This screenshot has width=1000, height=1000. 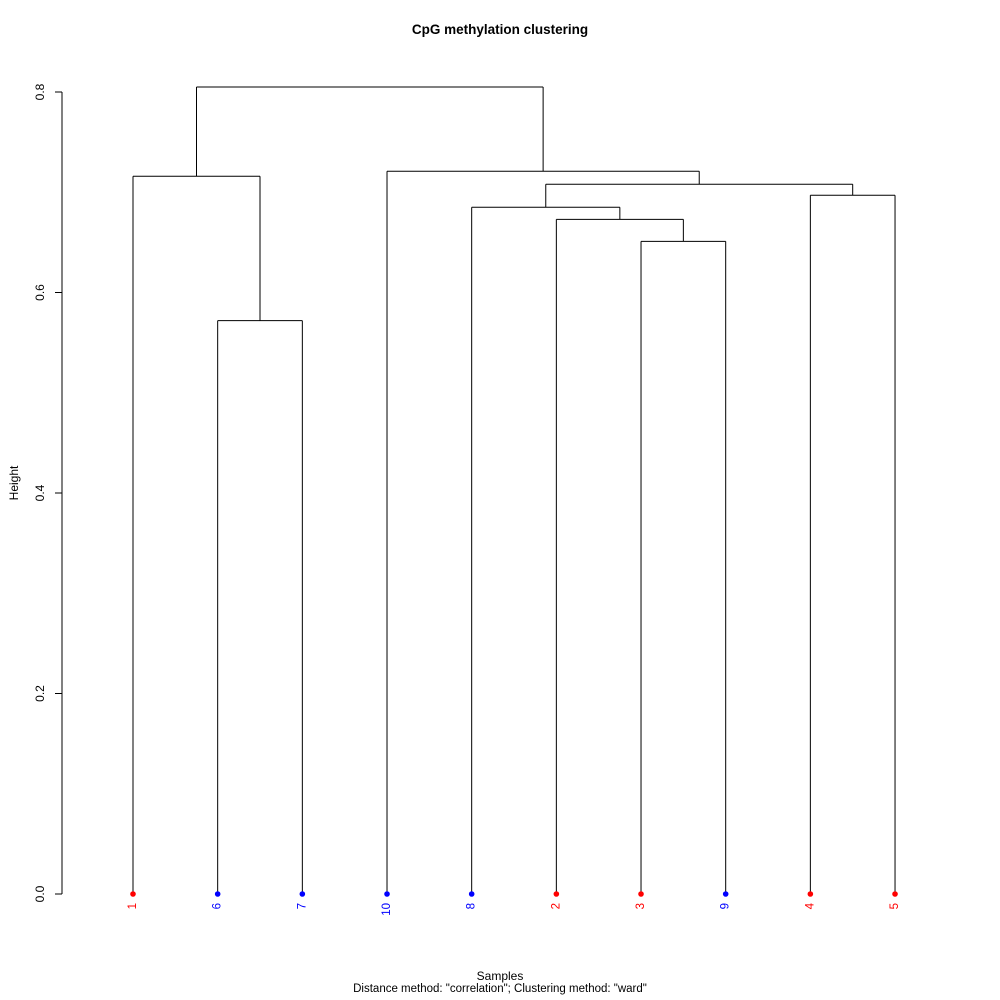 I want to click on chart-title: CpG methylation clustering, so click(x=500, y=29).